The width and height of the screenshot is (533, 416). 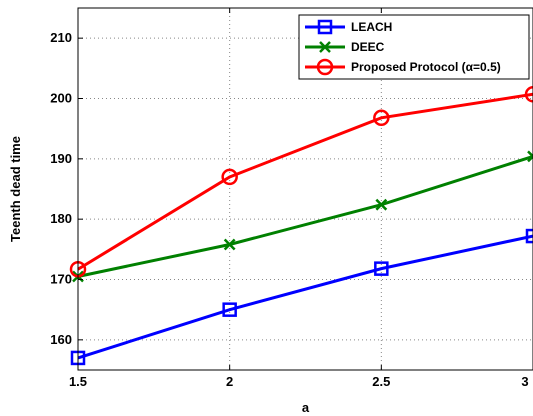 What do you see at coordinates (325, 47) in the screenshot?
I see `legend-marker-x` at bounding box center [325, 47].